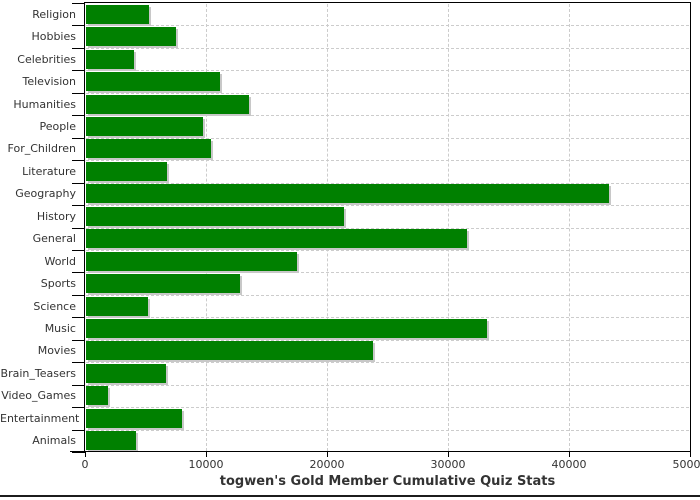  Describe the element at coordinates (215, 216) in the screenshot. I see `bar-history` at that location.